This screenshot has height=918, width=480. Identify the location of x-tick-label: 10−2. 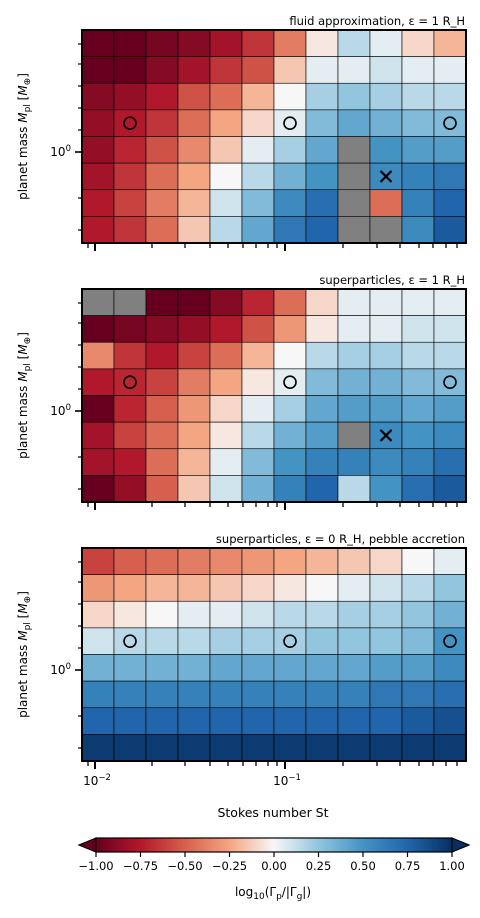
(97, 780).